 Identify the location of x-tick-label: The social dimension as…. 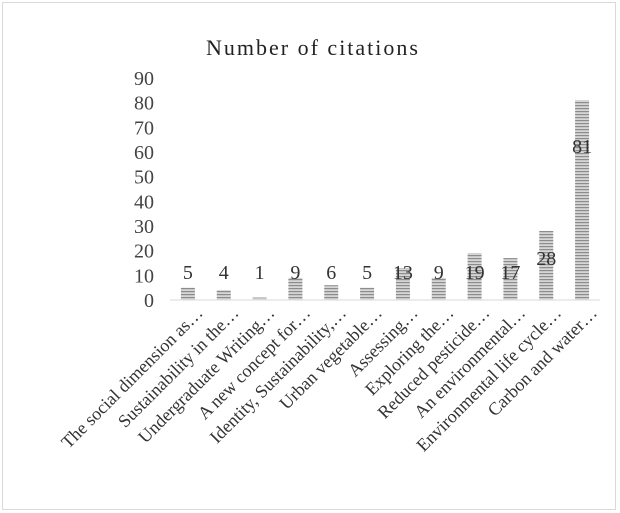
(132, 378).